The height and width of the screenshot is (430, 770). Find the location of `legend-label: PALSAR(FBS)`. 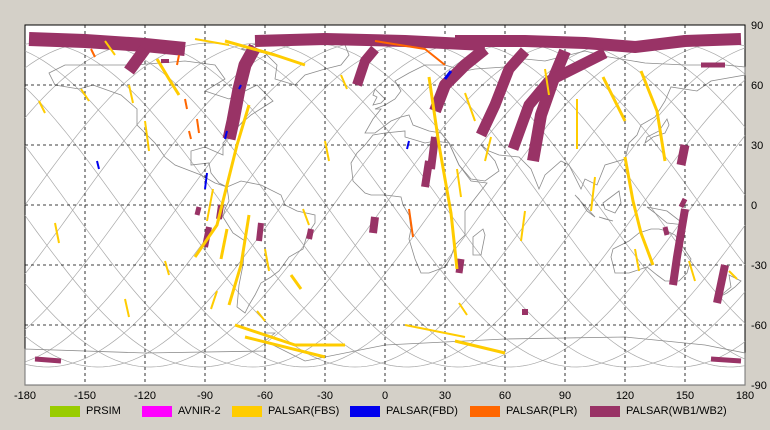

legend-label: PALSAR(FBS) is located at coordinates (304, 411).